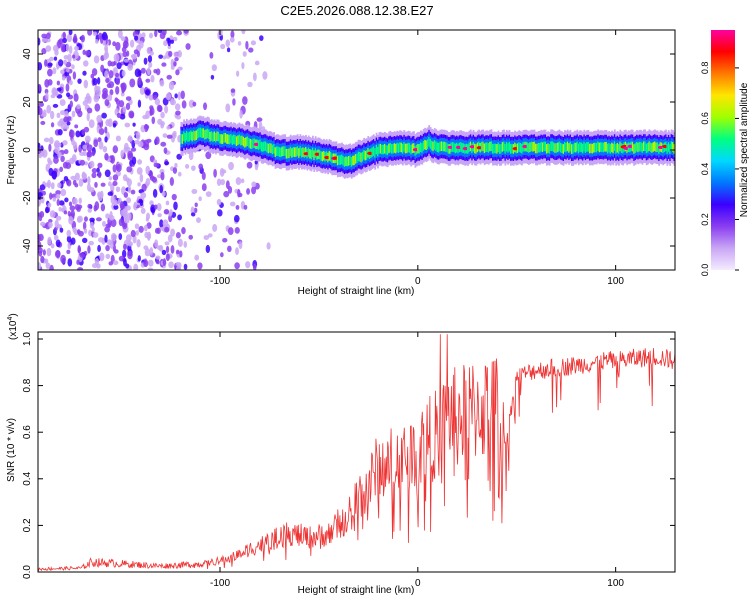 This screenshot has height=605, width=750. Describe the element at coordinates (27, 572) in the screenshot. I see `snr-ytick-label: 0.0` at that location.